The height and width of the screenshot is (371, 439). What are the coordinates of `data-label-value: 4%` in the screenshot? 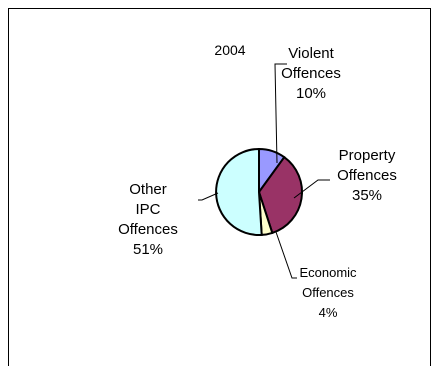 It's located at (328, 312).